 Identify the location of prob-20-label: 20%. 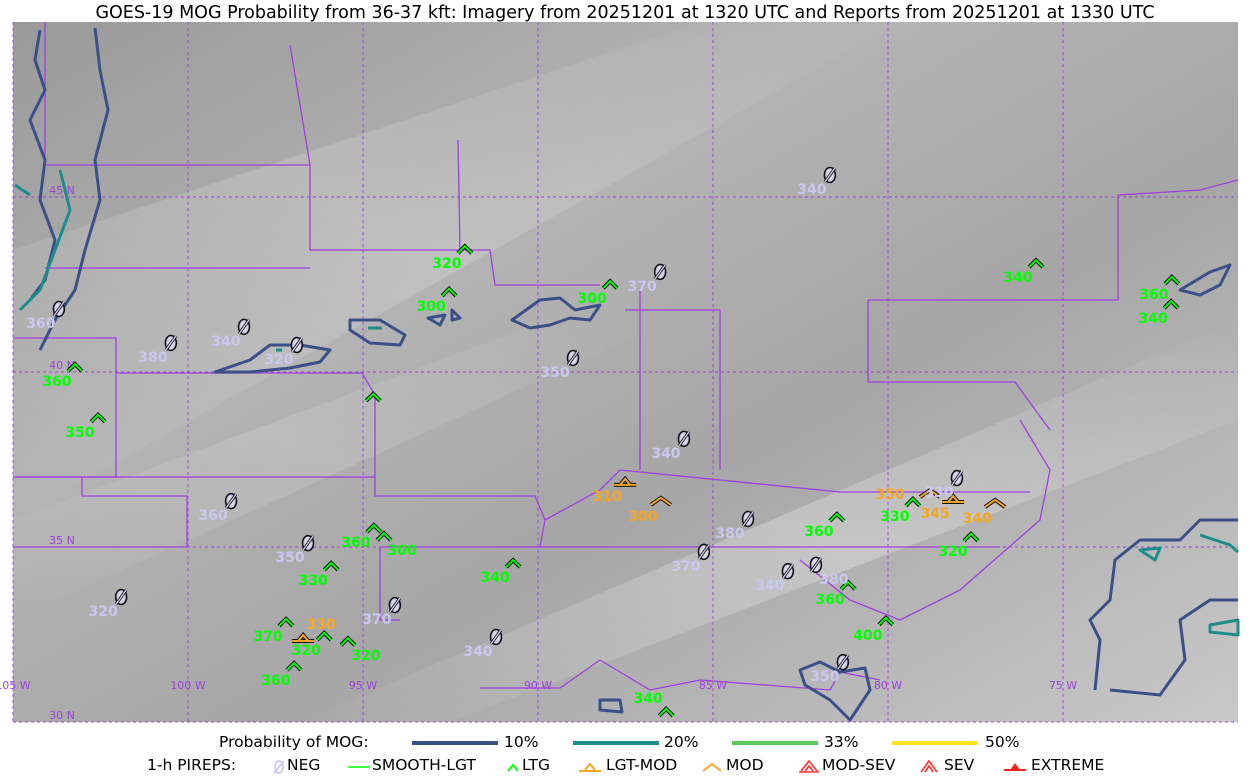
(681, 742).